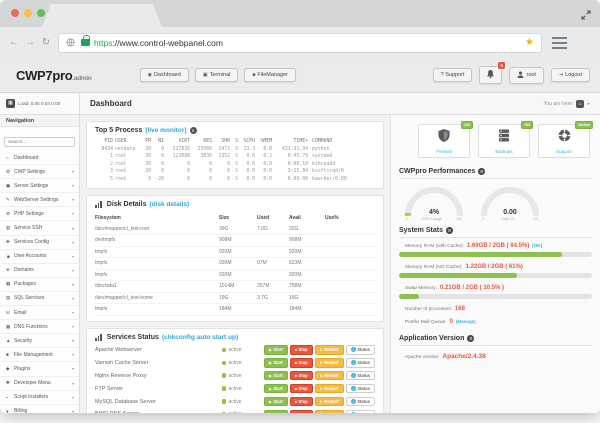  I want to click on forward-button: →, so click(30, 42).